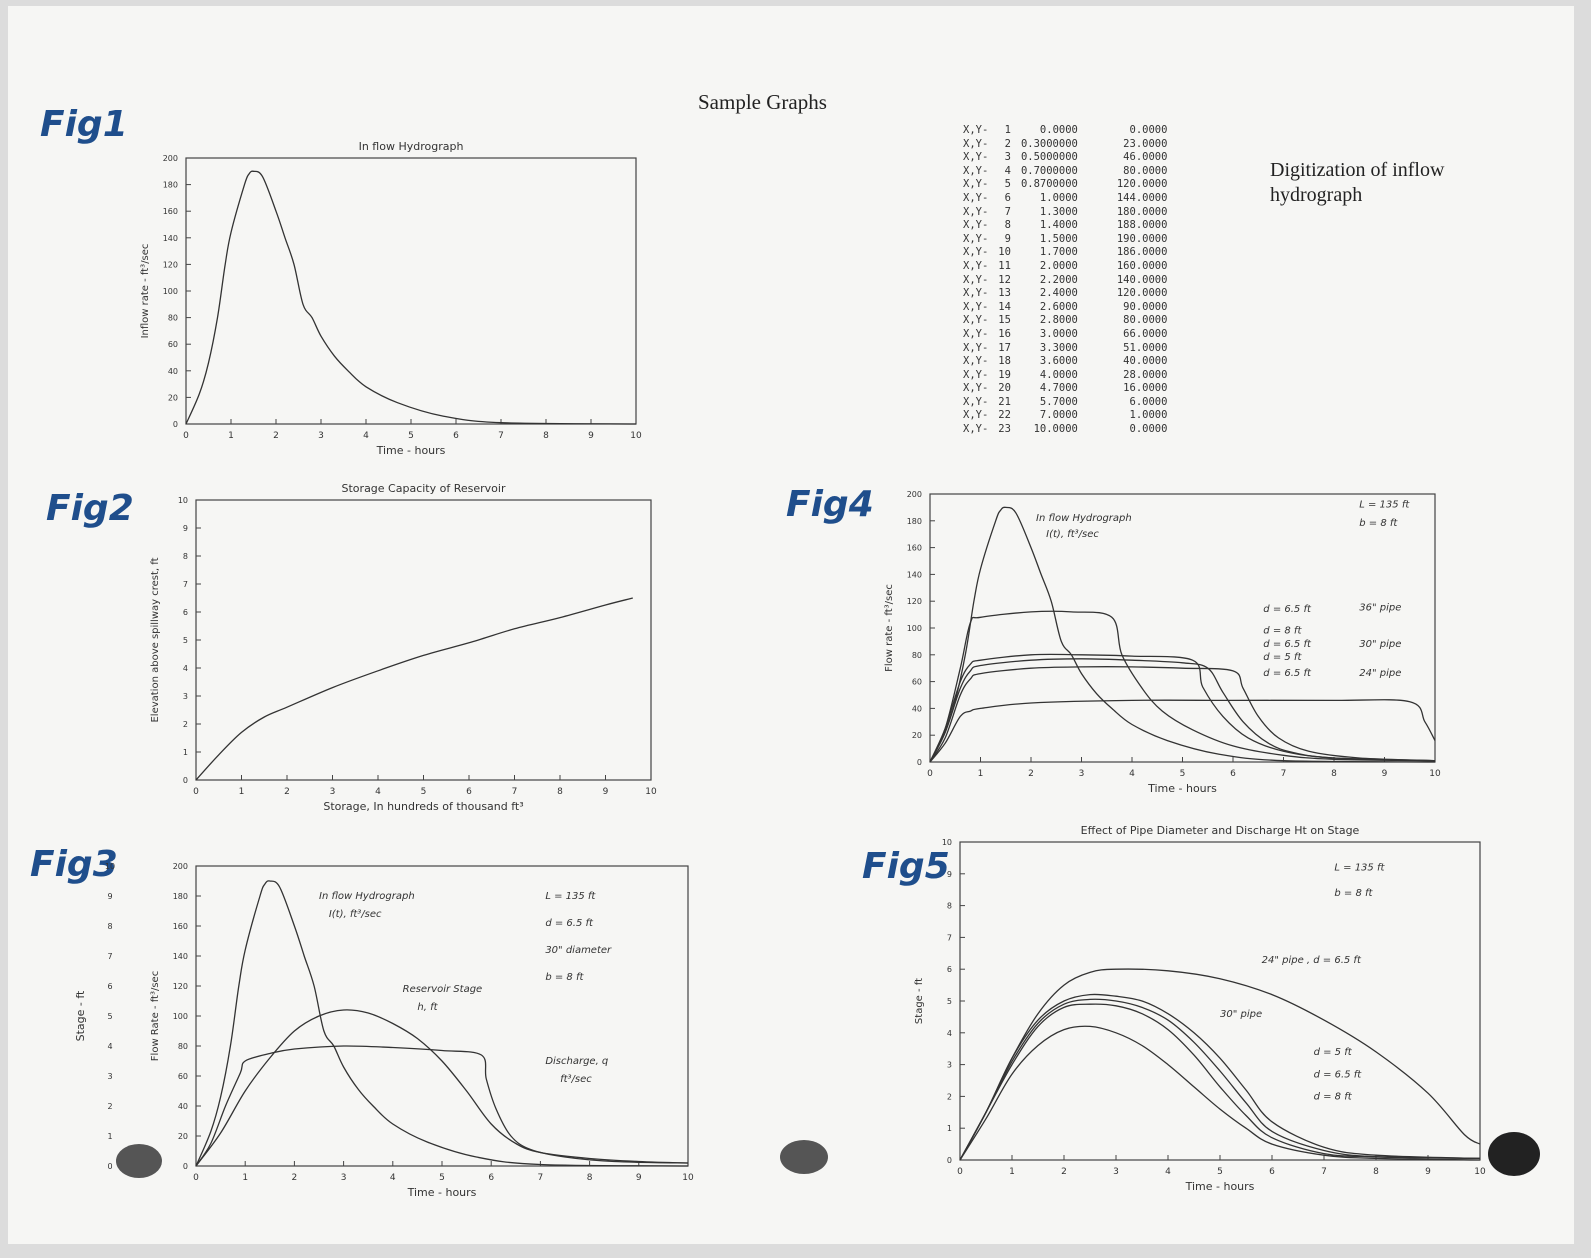  I want to click on y-tick-label: 10, so click(183, 500).